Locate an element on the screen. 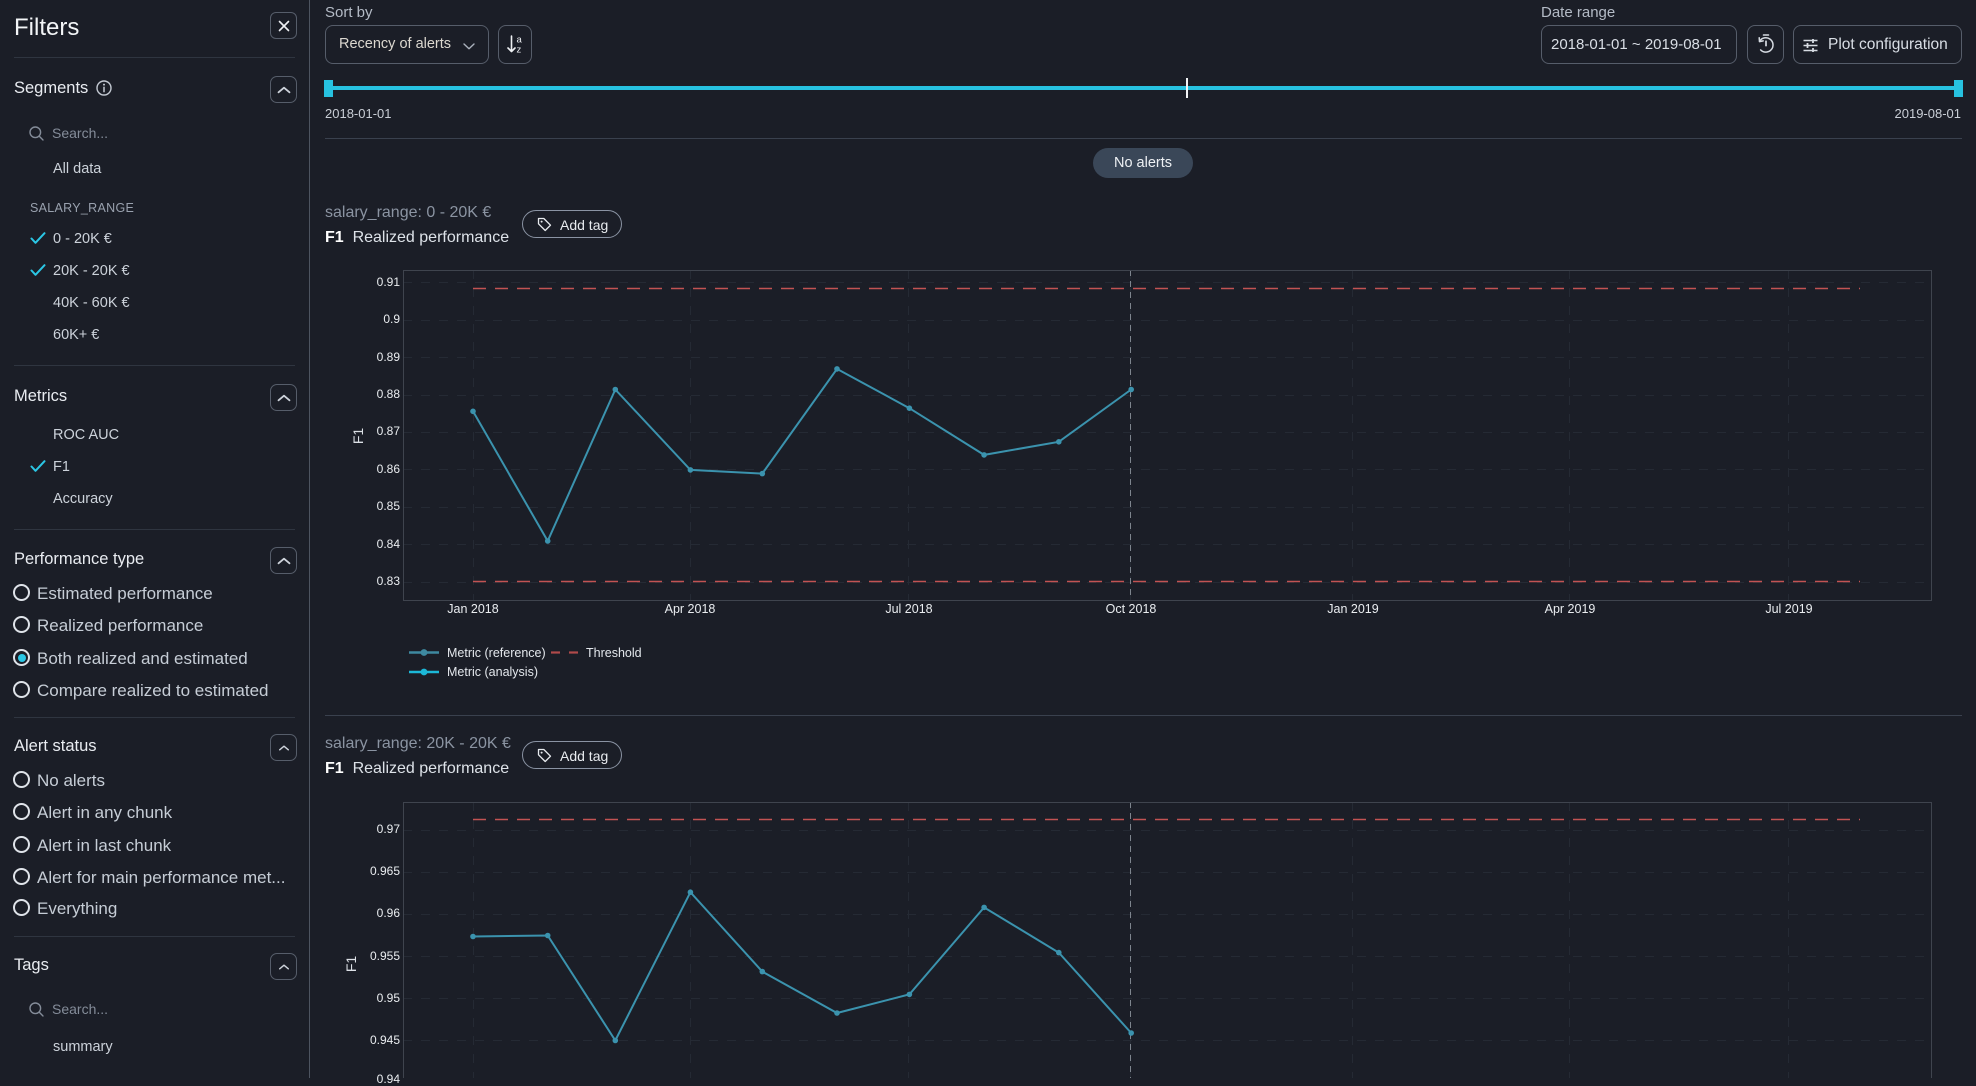 This screenshot has width=1976, height=1086. svg-text: z is located at coordinates (519, 49).